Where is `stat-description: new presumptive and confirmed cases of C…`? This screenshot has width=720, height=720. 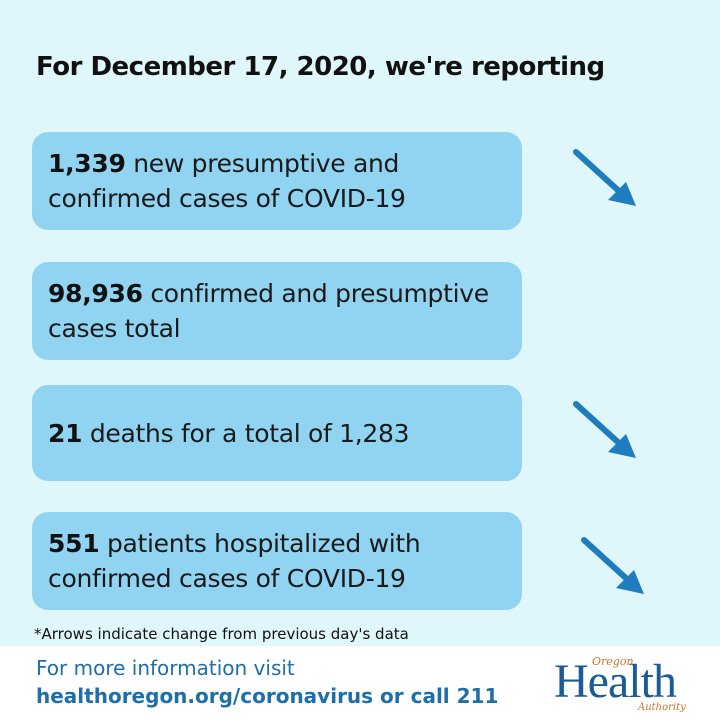
stat-description: new presumptive and confirmed cases of C… is located at coordinates (227, 181).